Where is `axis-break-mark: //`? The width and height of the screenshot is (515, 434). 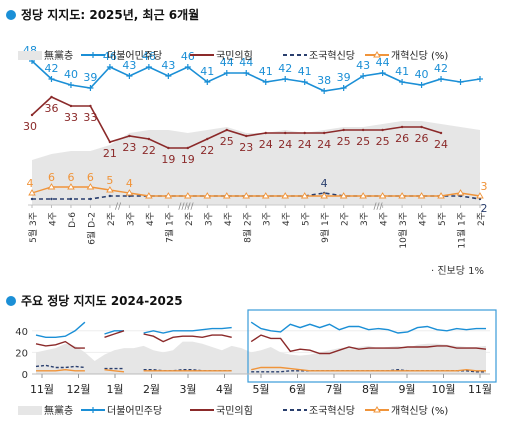 axis-break-mark: // is located at coordinates (118, 207).